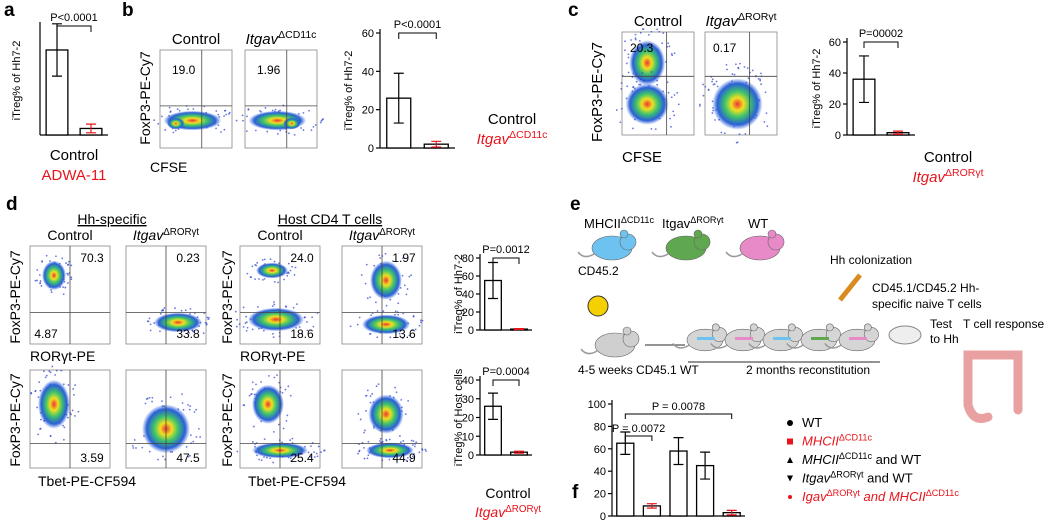 The height and width of the screenshot is (530, 1050). What do you see at coordinates (871, 260) in the screenshot?
I see `colonization-label: Hh colonization` at bounding box center [871, 260].